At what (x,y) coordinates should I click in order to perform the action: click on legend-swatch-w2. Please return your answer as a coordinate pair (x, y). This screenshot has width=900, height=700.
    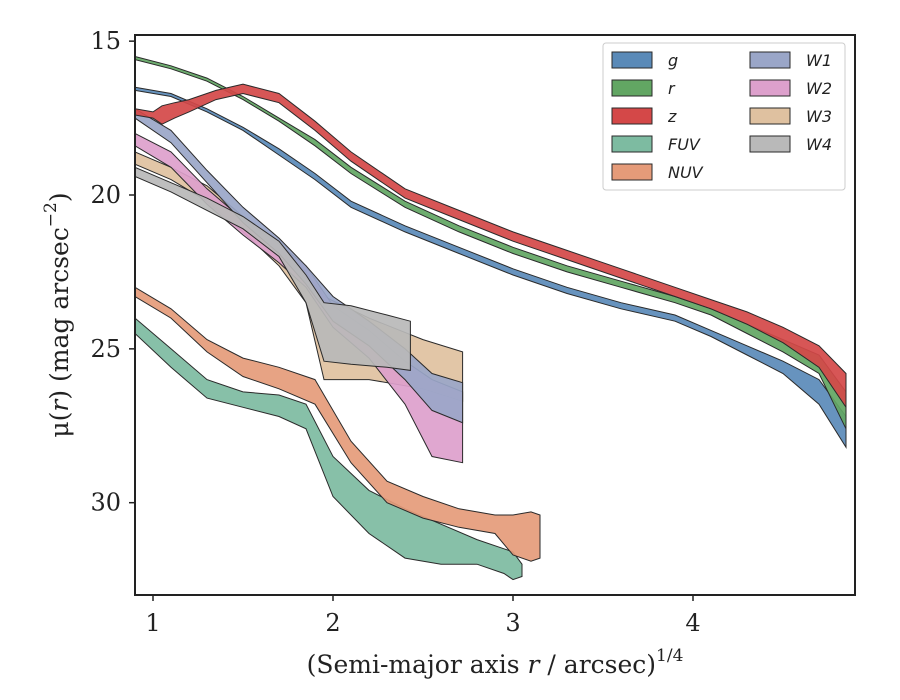
    Looking at the image, I should click on (770, 88).